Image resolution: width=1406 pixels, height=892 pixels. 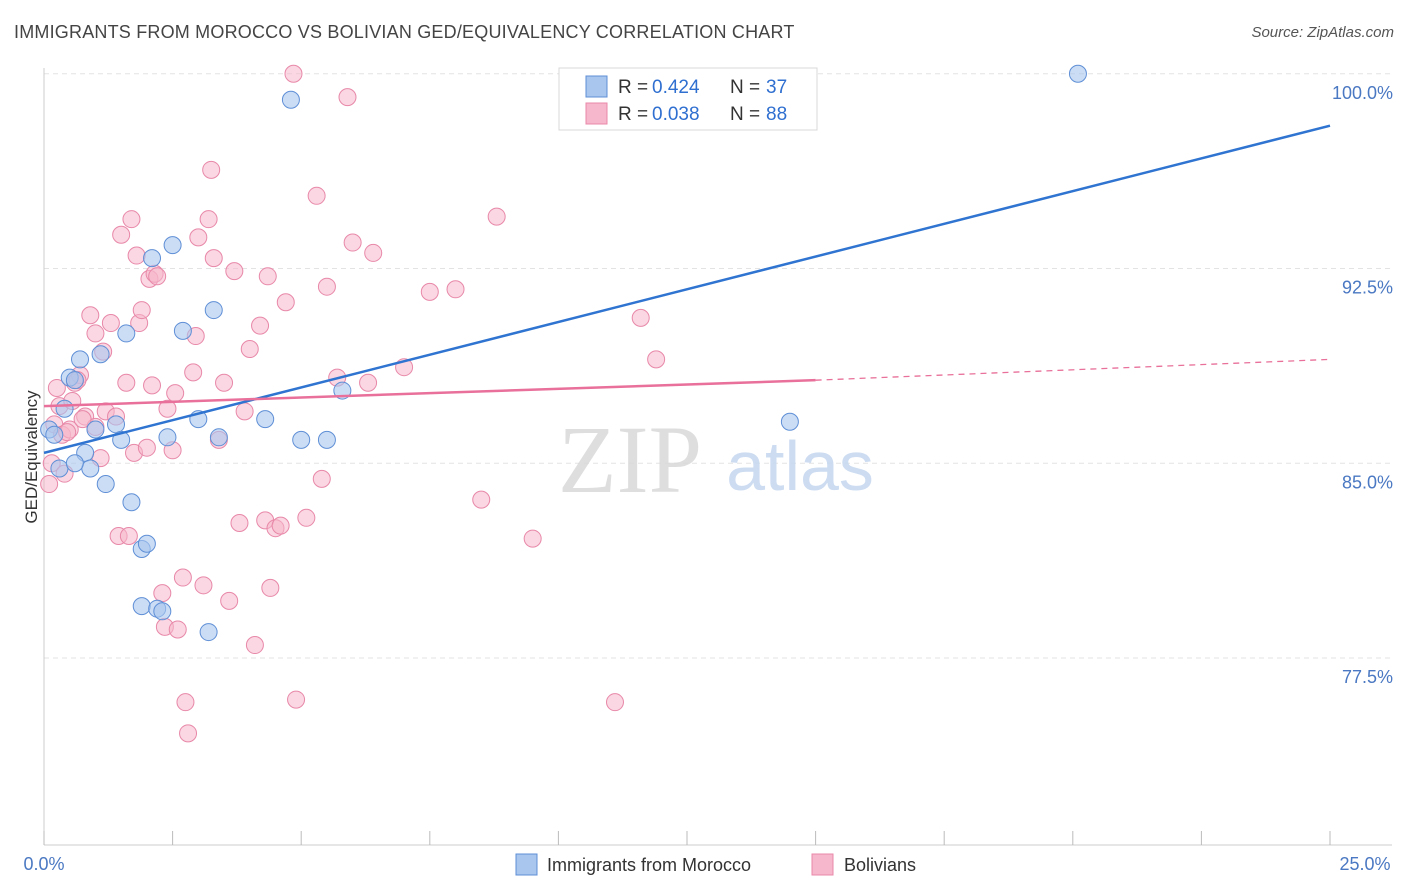 I want to click on bottom-legend-label-bolivians: Bolivians, so click(x=880, y=865).